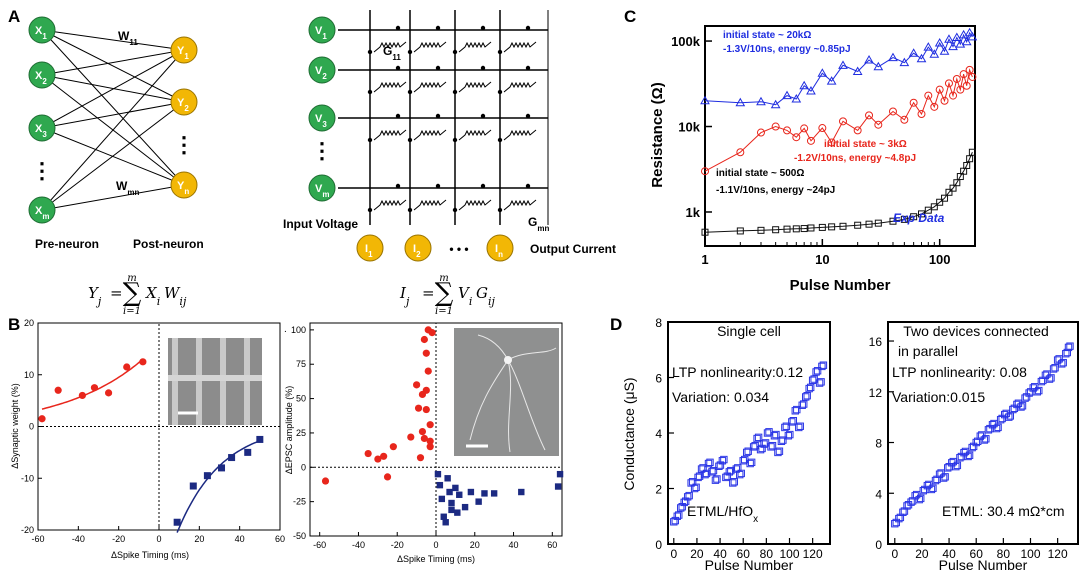  Describe the element at coordinates (500, 254) in the screenshot. I see `current-label-sub: n` at that location.